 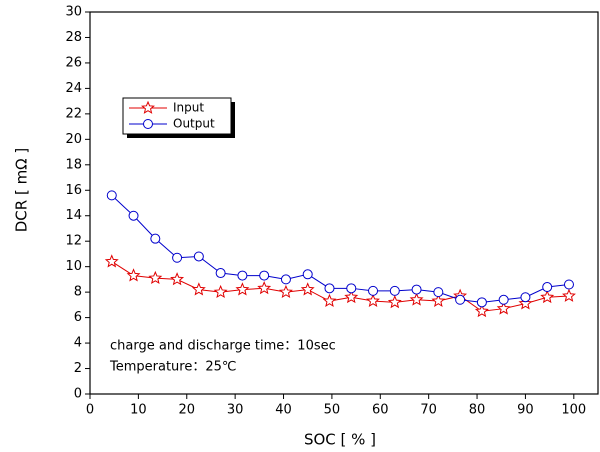 I want to click on y-axis-title: DCR [ mΩ ], so click(x=22, y=190).